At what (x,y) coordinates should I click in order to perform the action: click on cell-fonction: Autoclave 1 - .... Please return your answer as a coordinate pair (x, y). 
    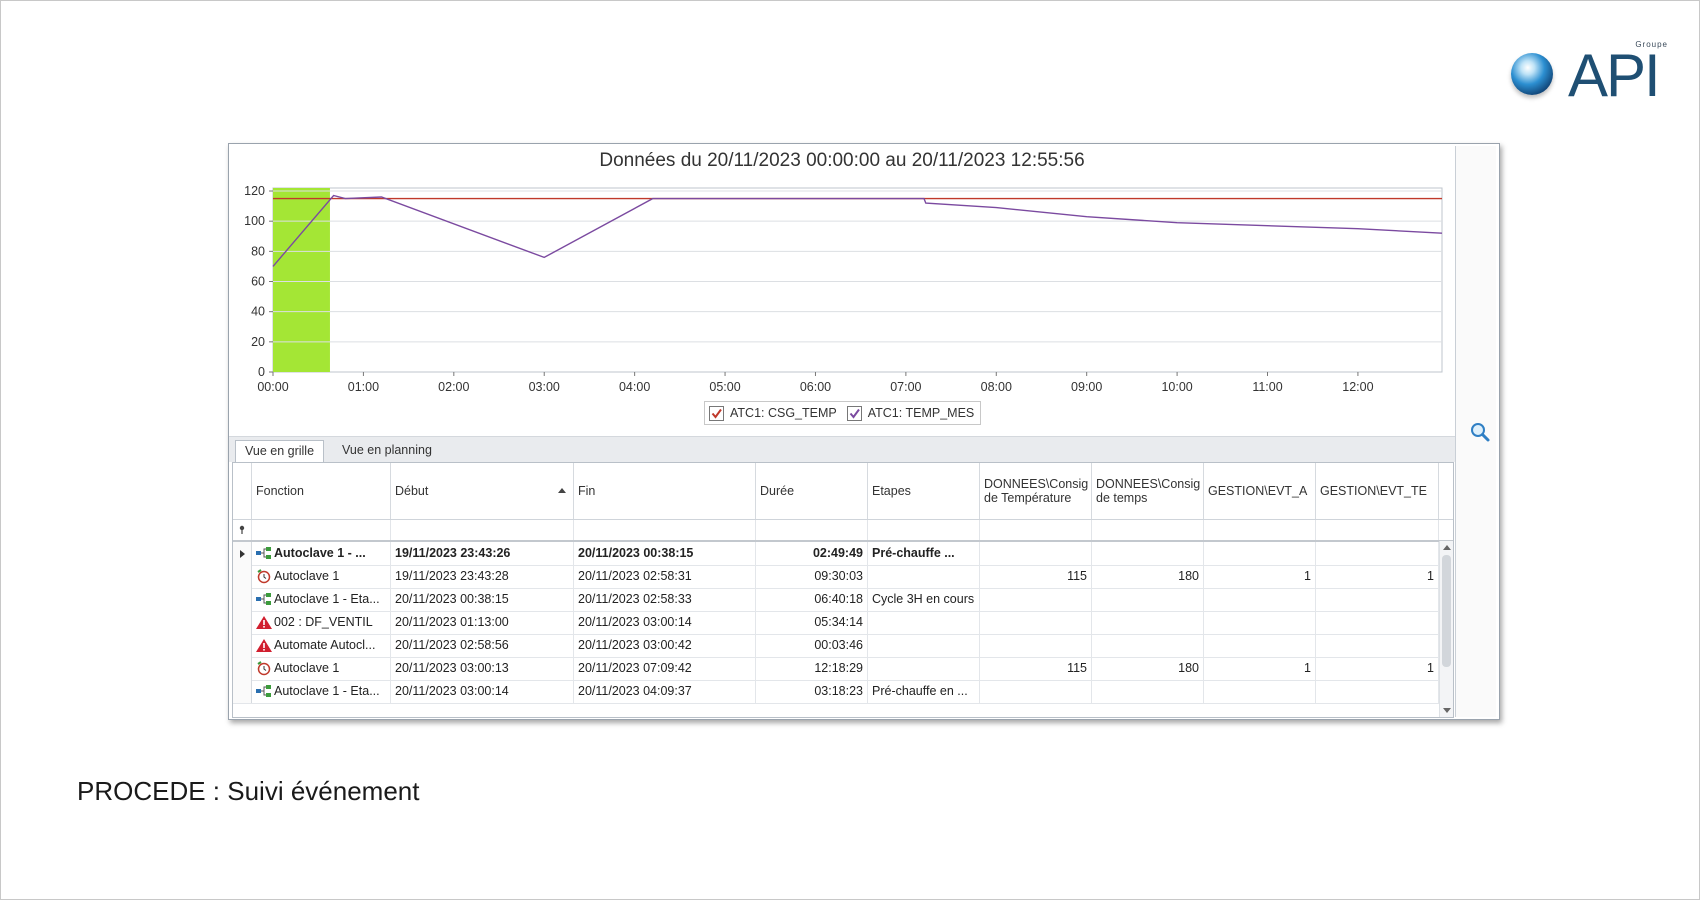
    Looking at the image, I should click on (321, 553).